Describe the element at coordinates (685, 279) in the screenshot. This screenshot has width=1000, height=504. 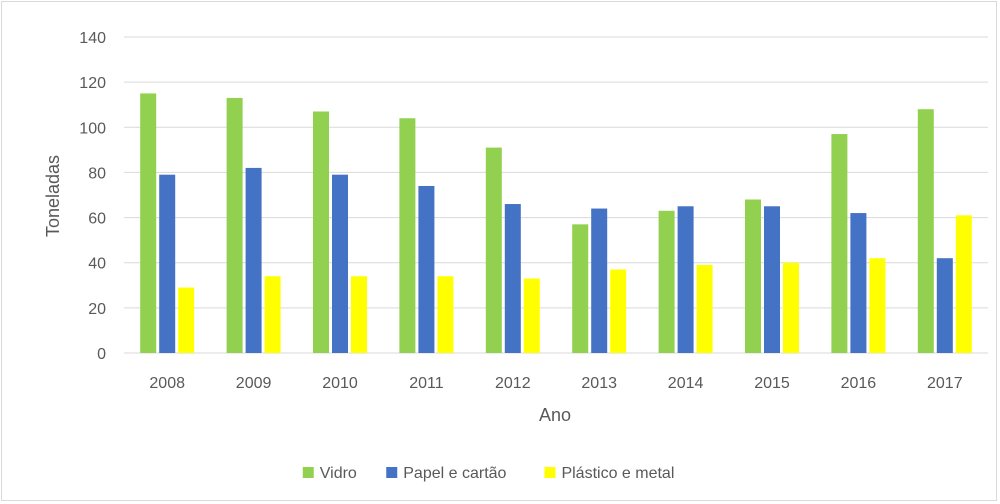
I see `bar-papel-e-cart-o-2014` at that location.